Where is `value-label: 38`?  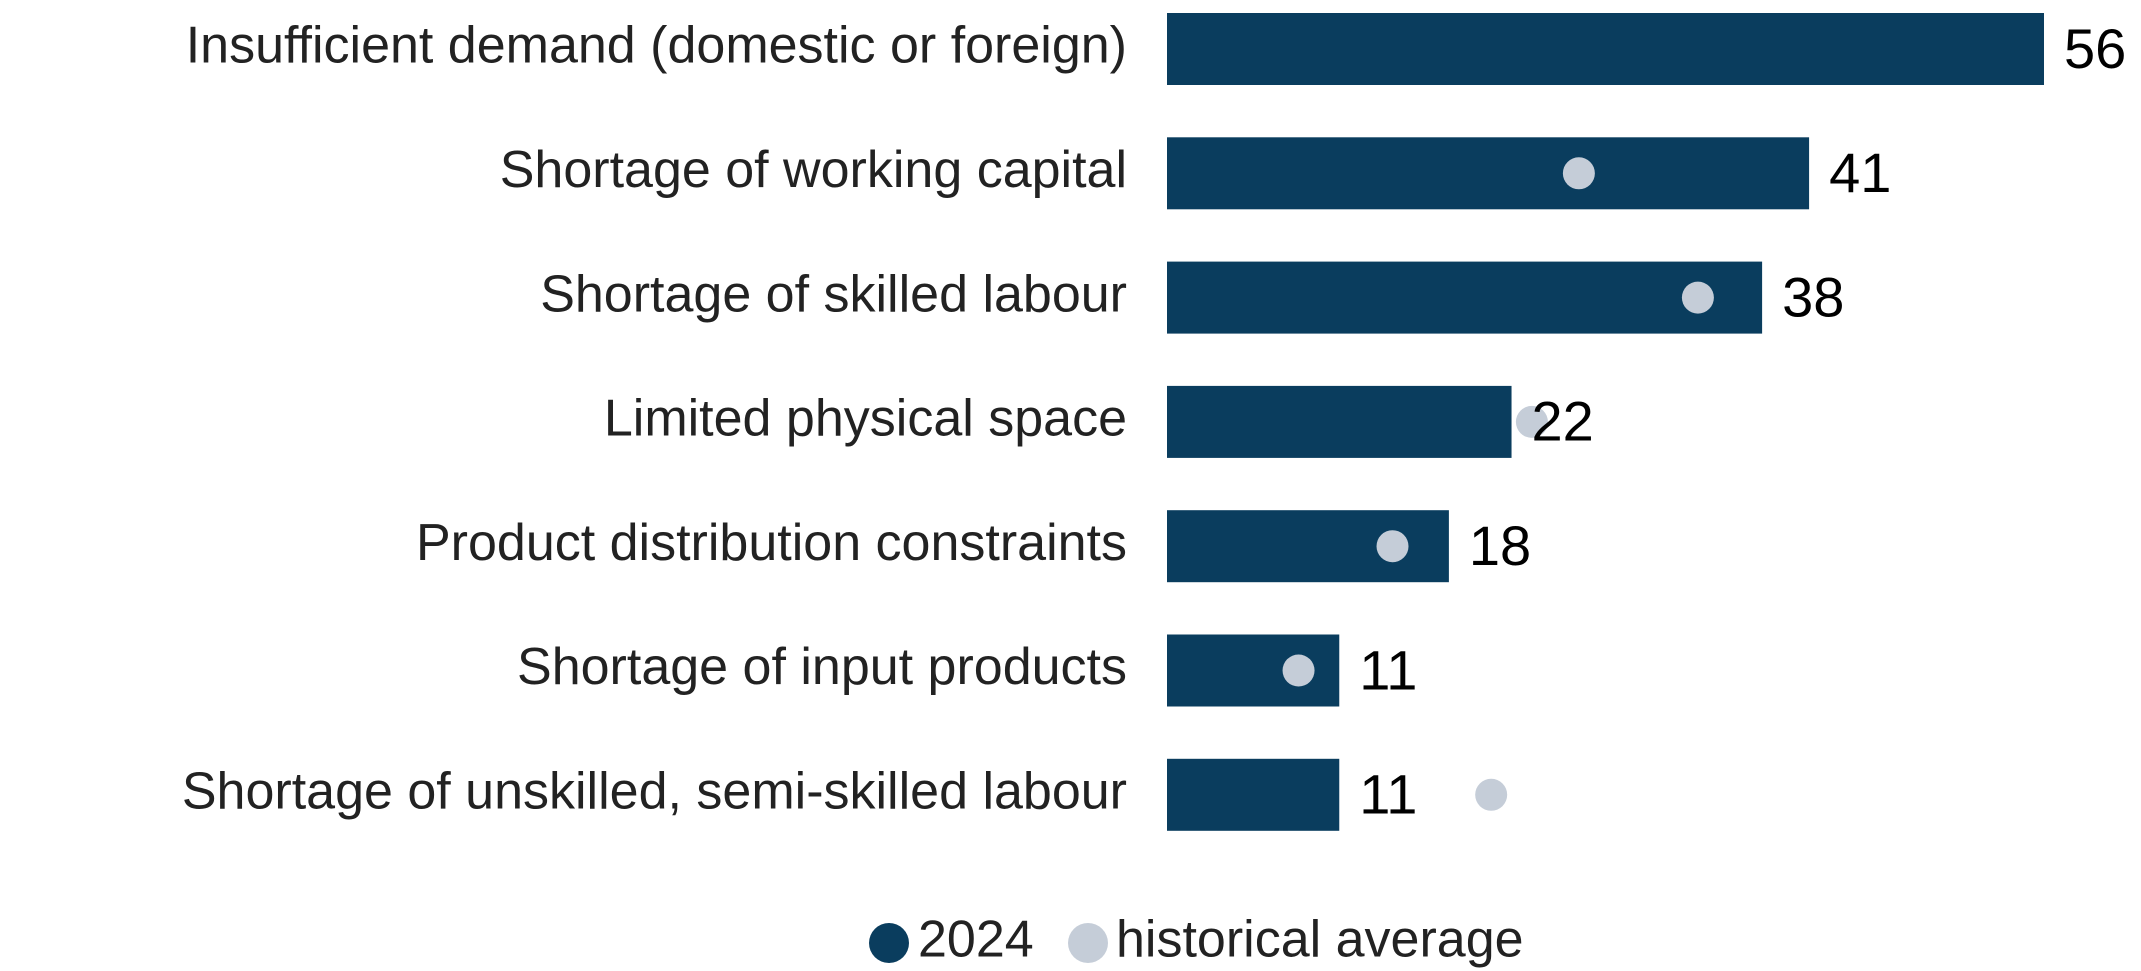 value-label: 38 is located at coordinates (1813, 296).